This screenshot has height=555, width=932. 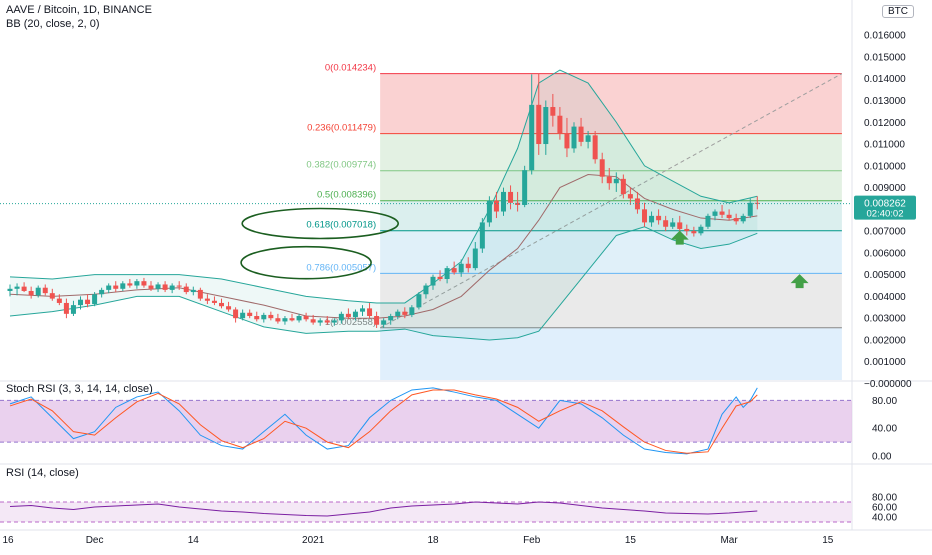 I want to click on fib-level-label: 0.236(0.011479), so click(x=341, y=128).